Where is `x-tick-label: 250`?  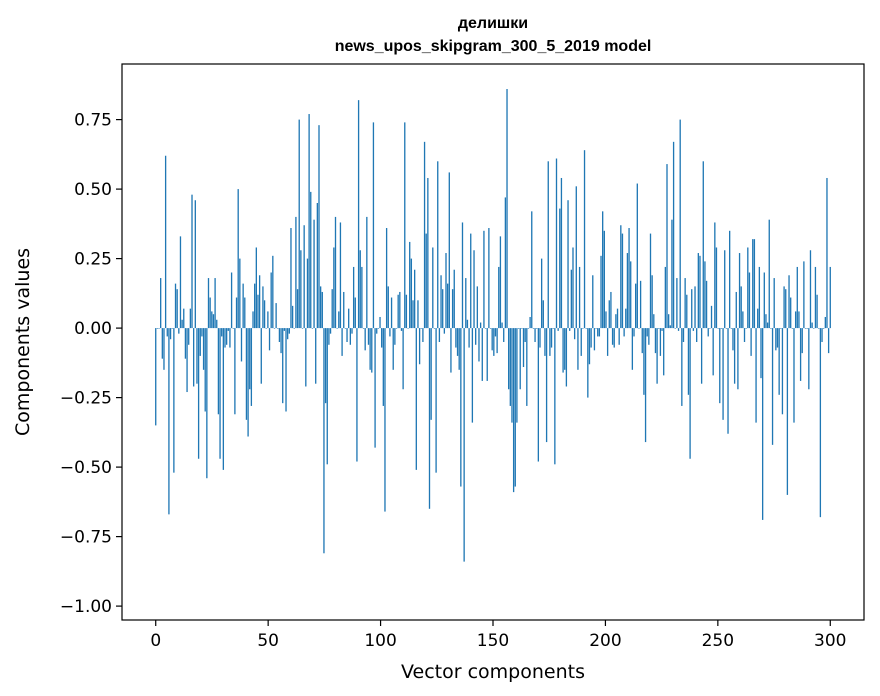
x-tick-label: 250 is located at coordinates (718, 641).